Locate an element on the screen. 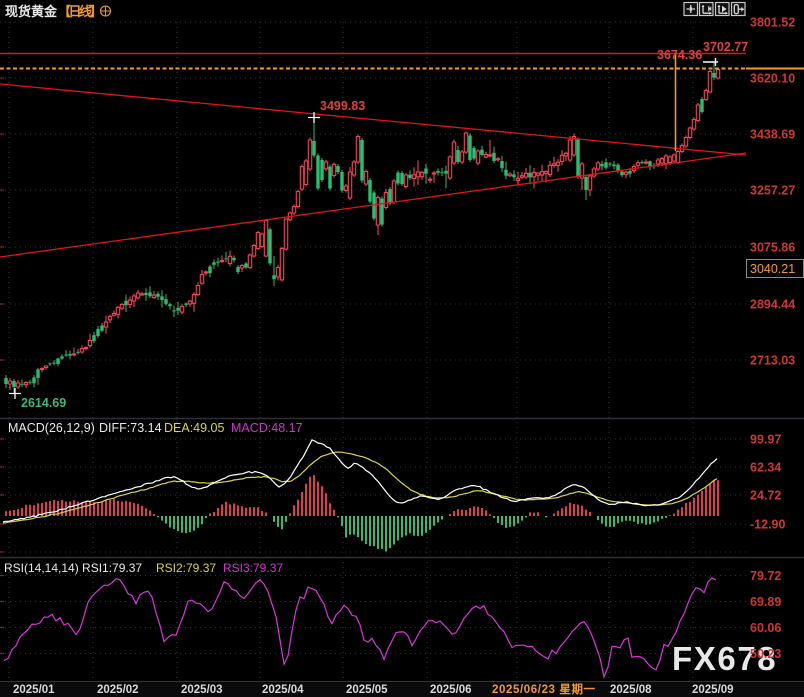 This screenshot has width=804, height=697. svg-text: 现货黄金 is located at coordinates (31, 11).